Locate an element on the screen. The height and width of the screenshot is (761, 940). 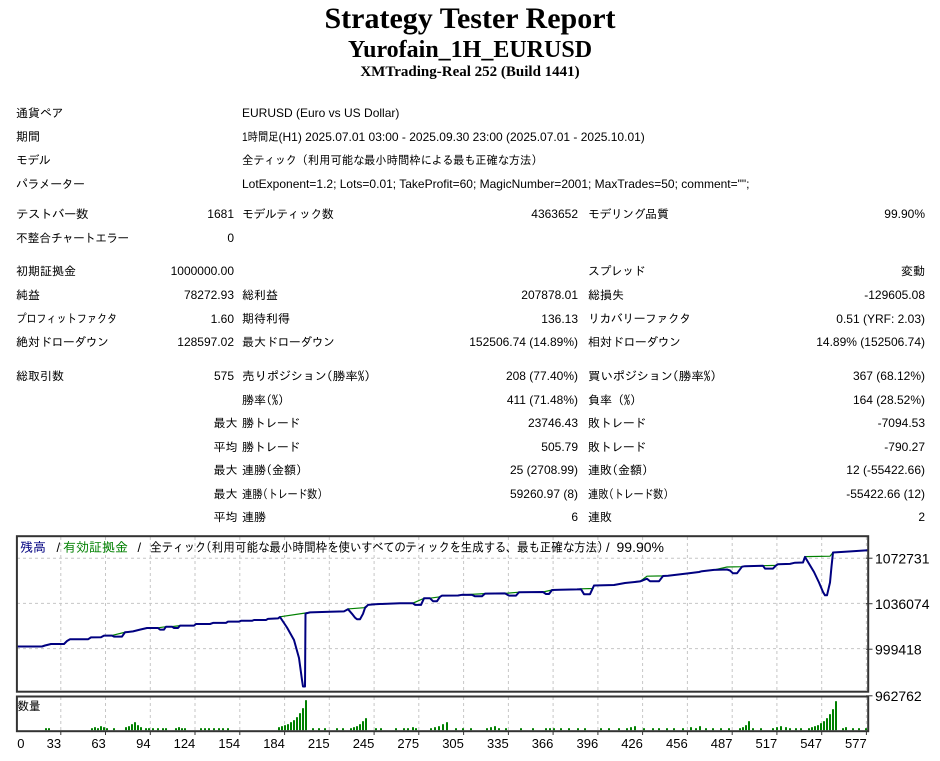
svg-text: 366 is located at coordinates (543, 743).